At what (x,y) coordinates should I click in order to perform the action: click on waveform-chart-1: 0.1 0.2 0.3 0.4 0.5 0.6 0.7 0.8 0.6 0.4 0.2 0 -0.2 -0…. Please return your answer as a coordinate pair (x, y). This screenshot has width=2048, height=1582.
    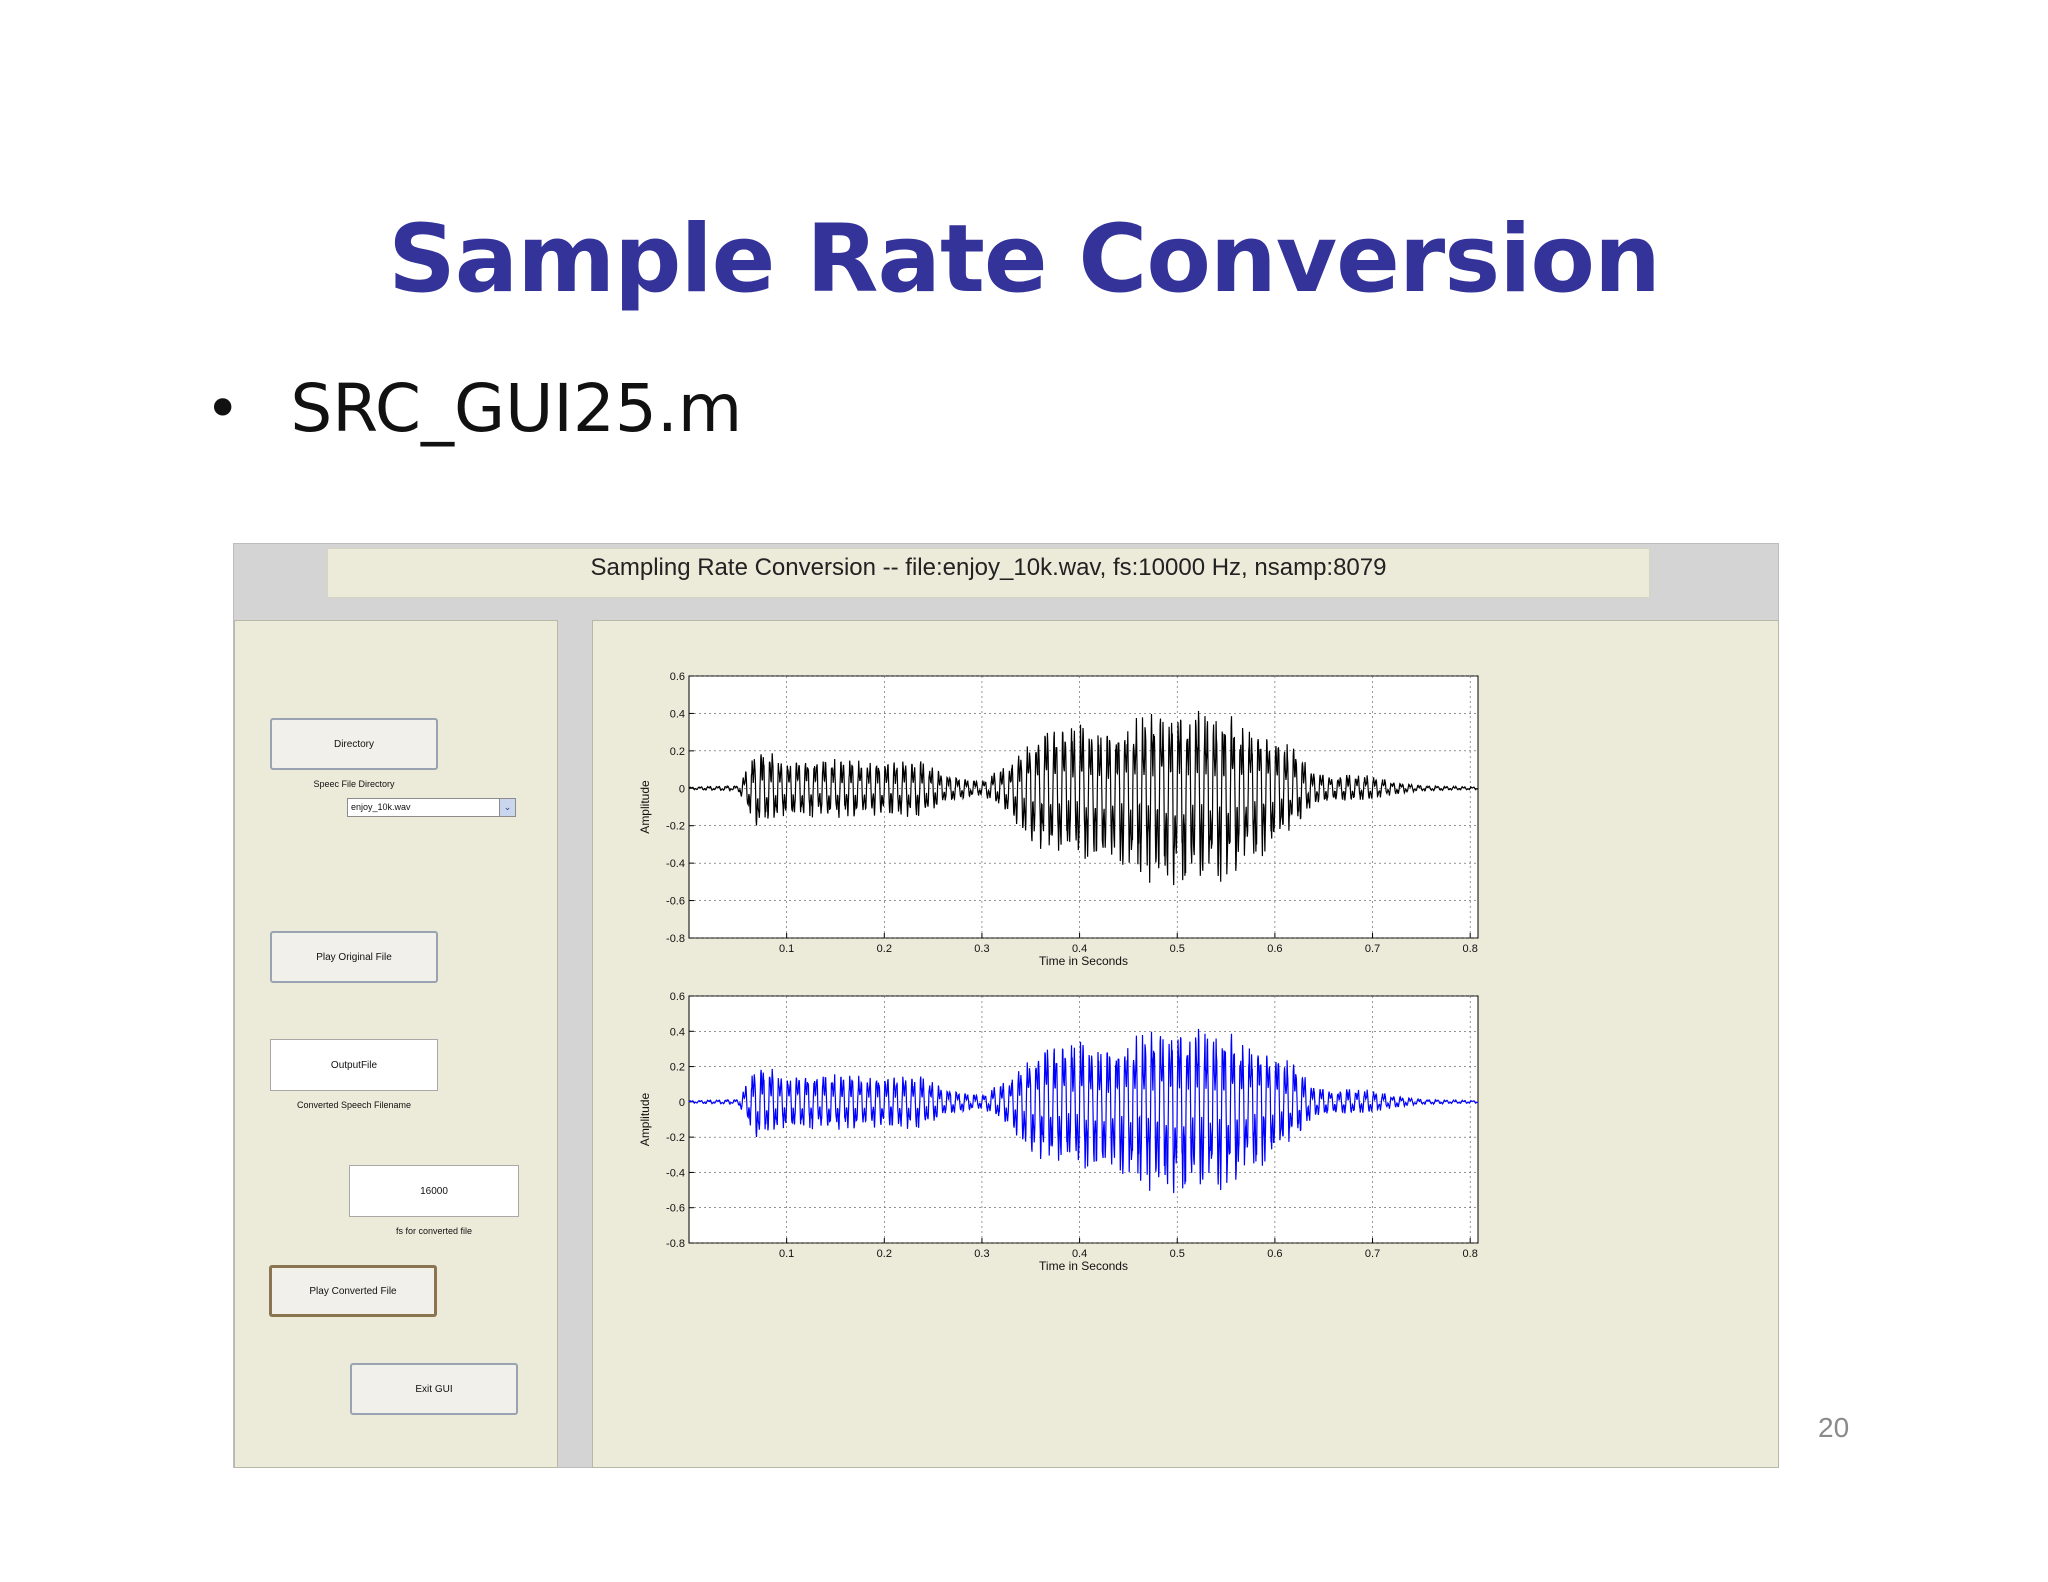
    Looking at the image, I should click on (1058, 819).